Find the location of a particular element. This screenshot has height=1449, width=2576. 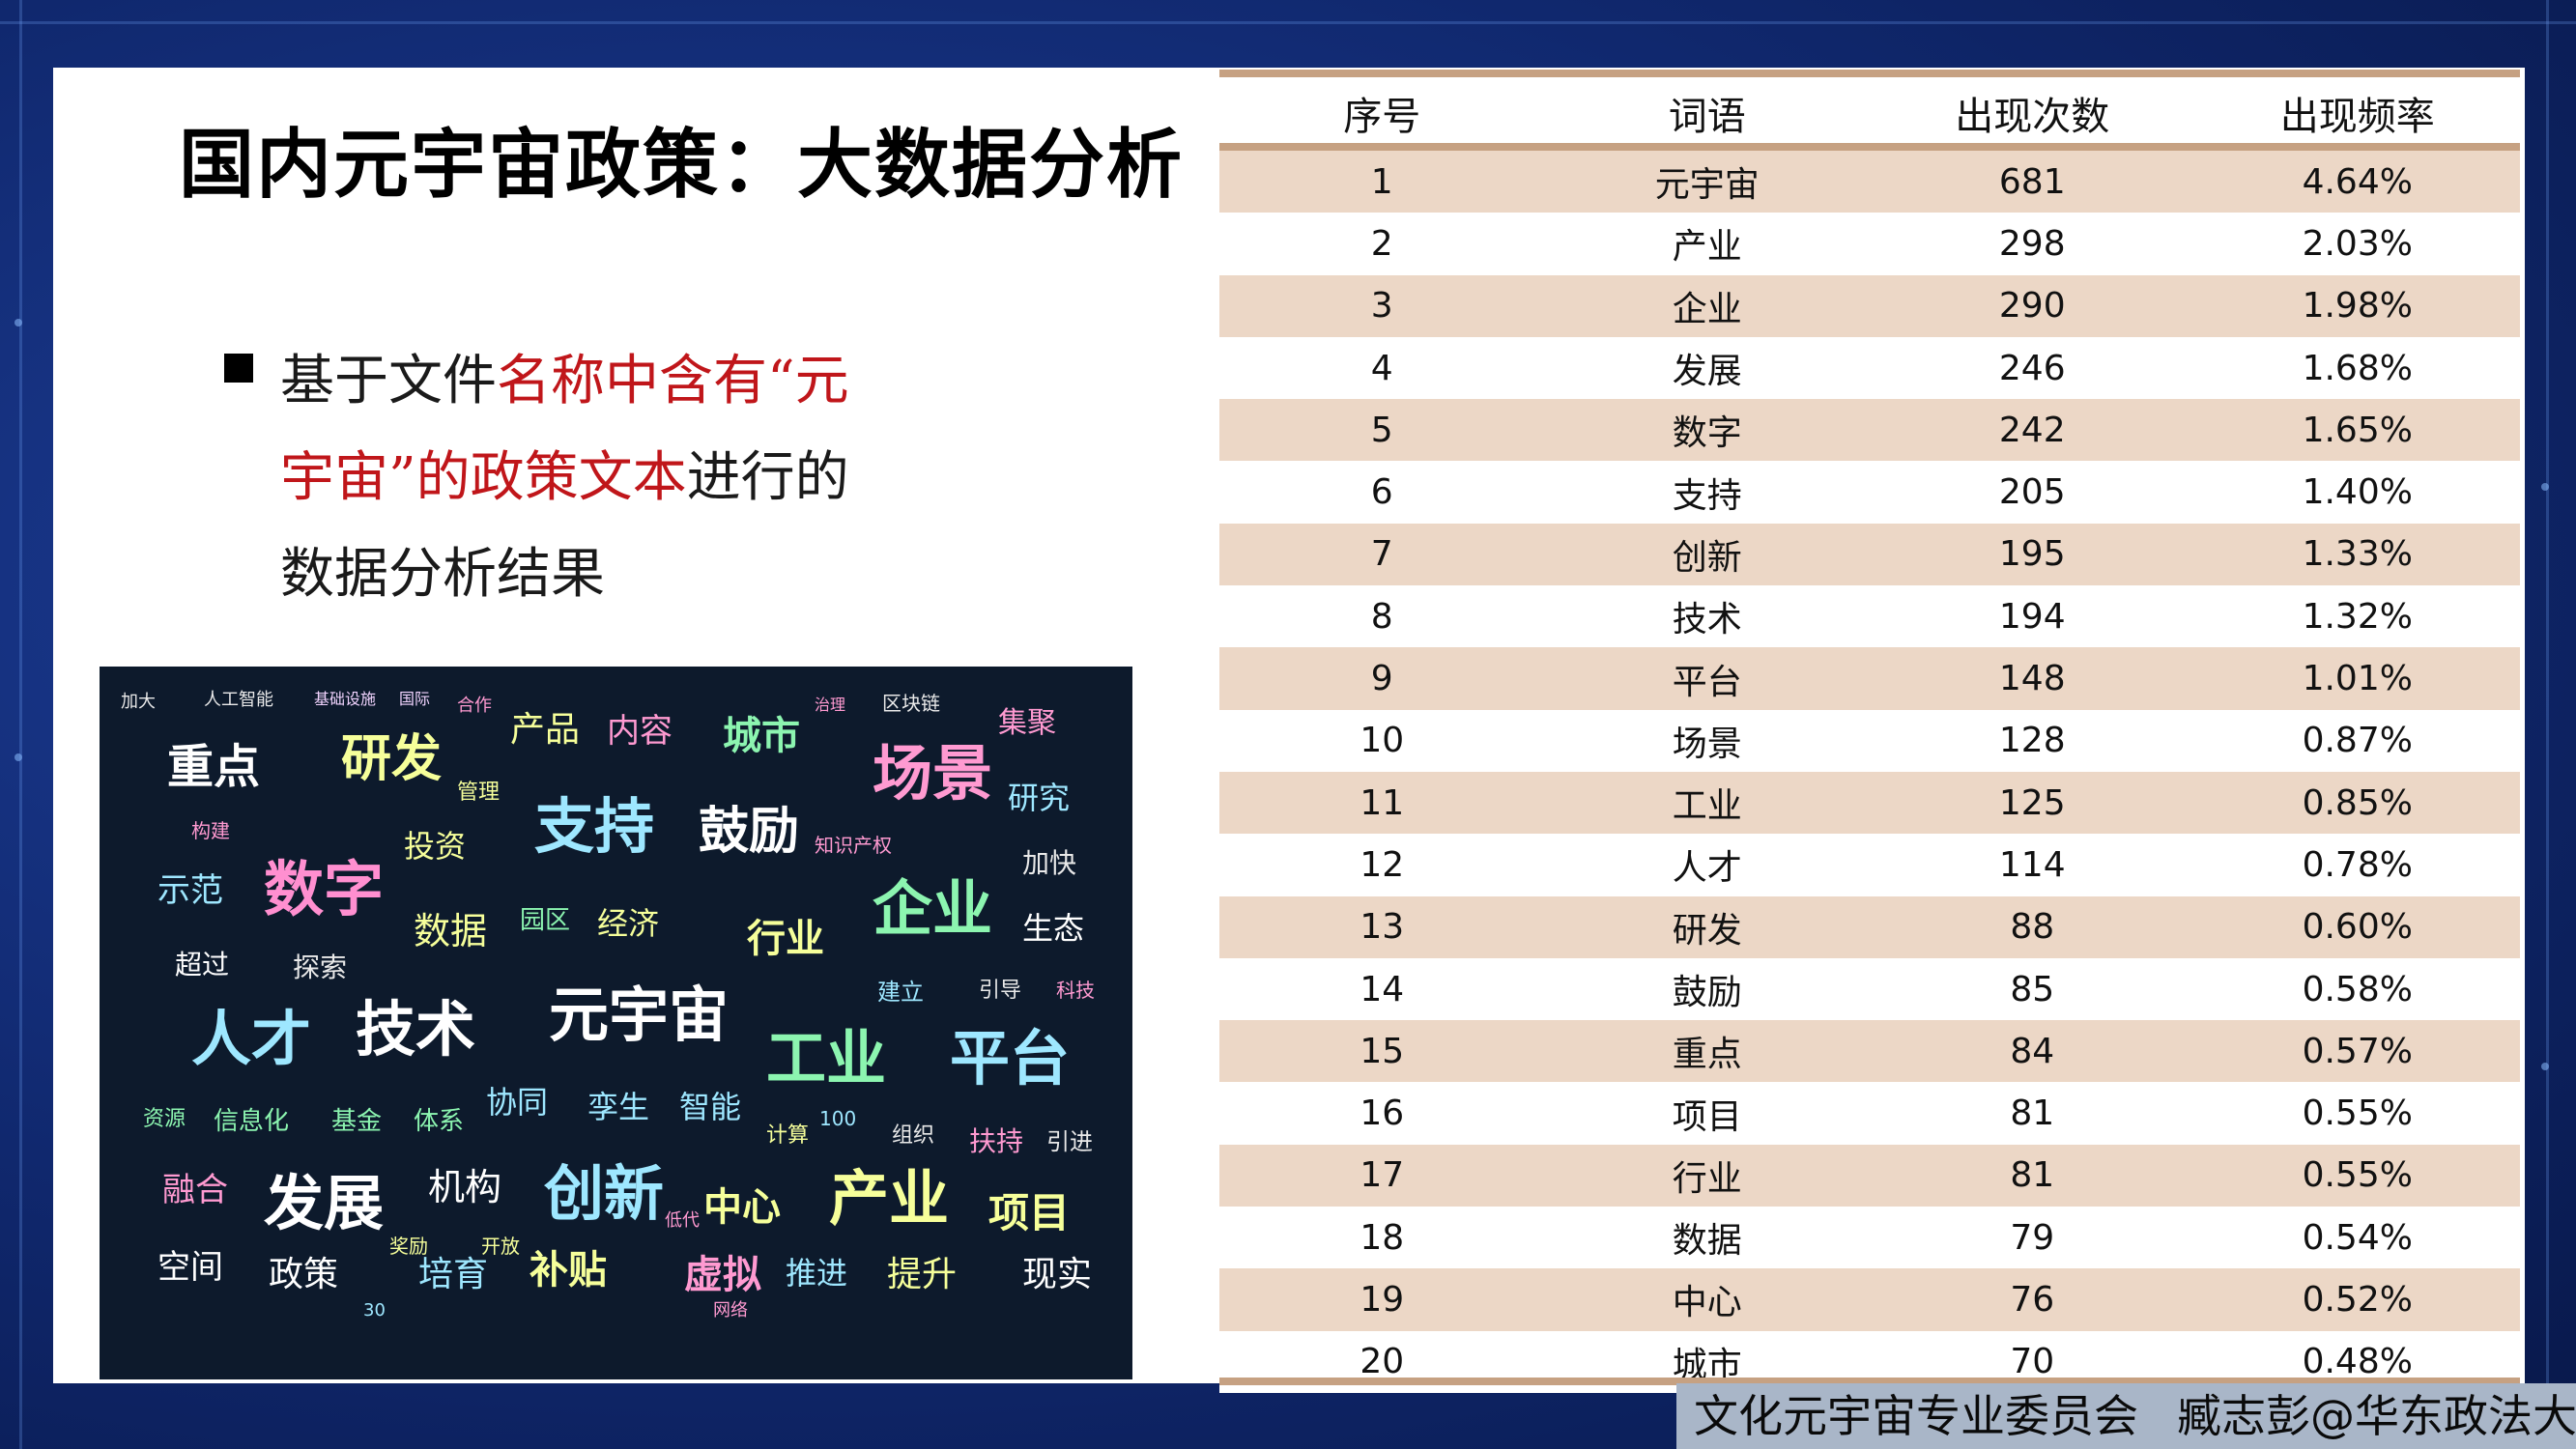

table-cell: 125 is located at coordinates (2032, 802).